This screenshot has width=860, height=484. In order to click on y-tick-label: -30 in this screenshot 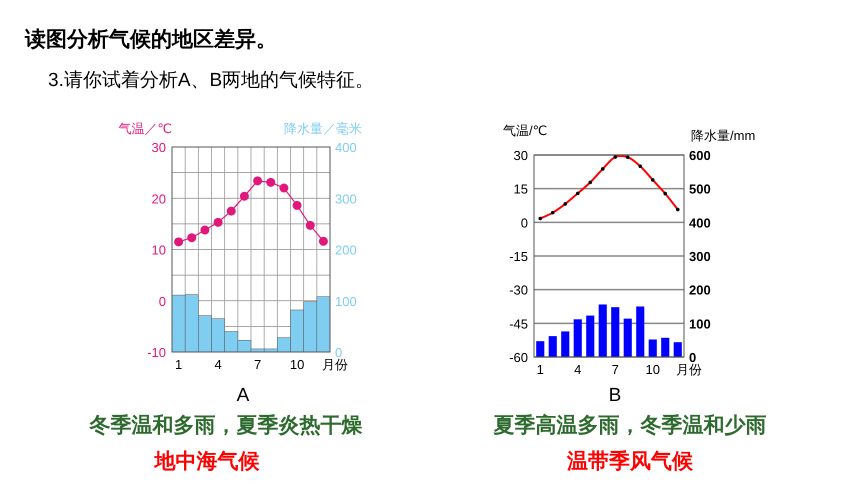, I will do `click(518, 290)`.